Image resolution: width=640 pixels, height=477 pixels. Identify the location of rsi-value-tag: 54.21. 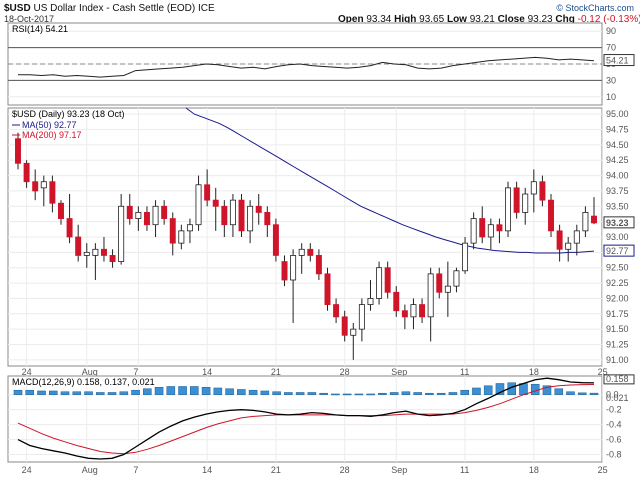
(617, 61).